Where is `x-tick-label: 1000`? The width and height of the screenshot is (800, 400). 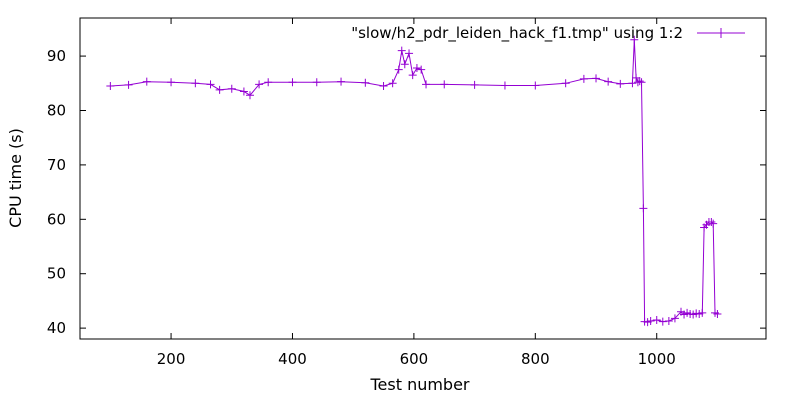
x-tick-label: 1000 is located at coordinates (657, 359).